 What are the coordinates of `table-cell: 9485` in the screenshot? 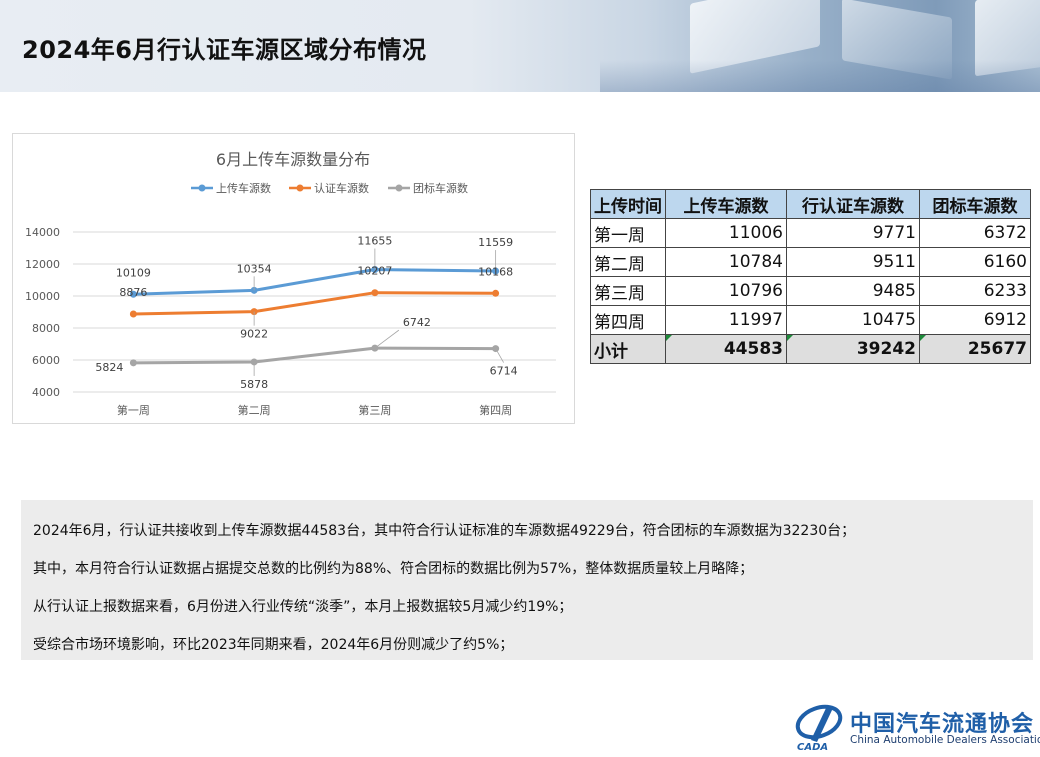 It's located at (853, 291).